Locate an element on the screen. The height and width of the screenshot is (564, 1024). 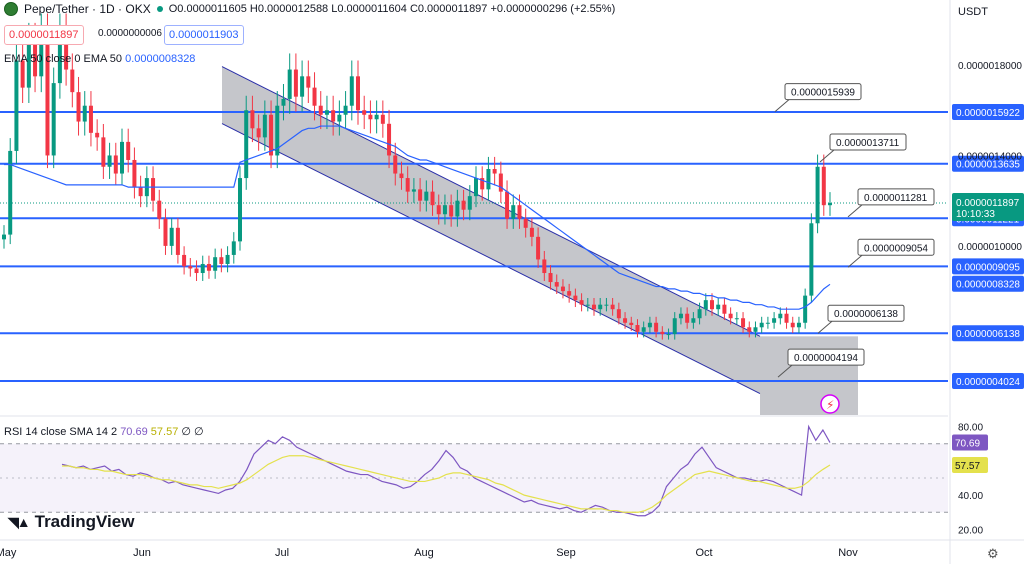
rsi-sma-tag is located at coordinates (970, 465).